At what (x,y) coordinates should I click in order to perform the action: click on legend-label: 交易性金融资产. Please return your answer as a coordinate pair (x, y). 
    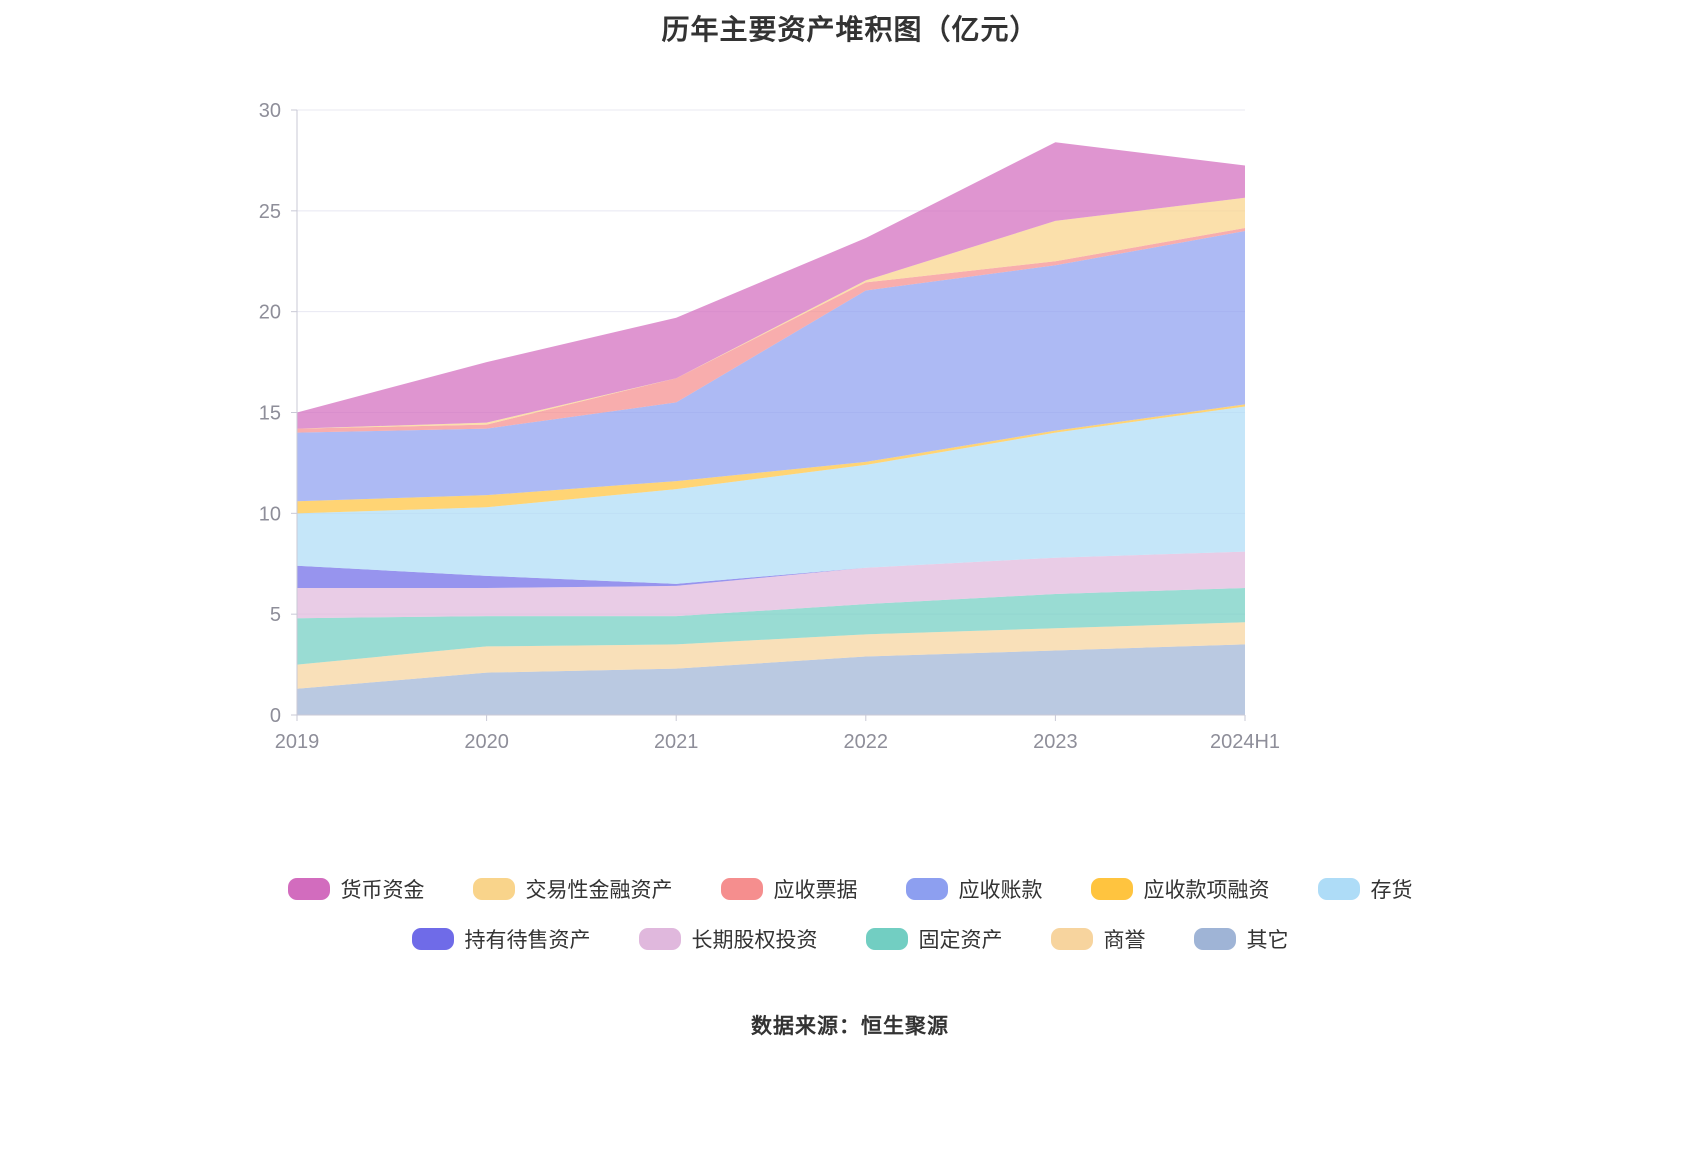
    Looking at the image, I should click on (599, 890).